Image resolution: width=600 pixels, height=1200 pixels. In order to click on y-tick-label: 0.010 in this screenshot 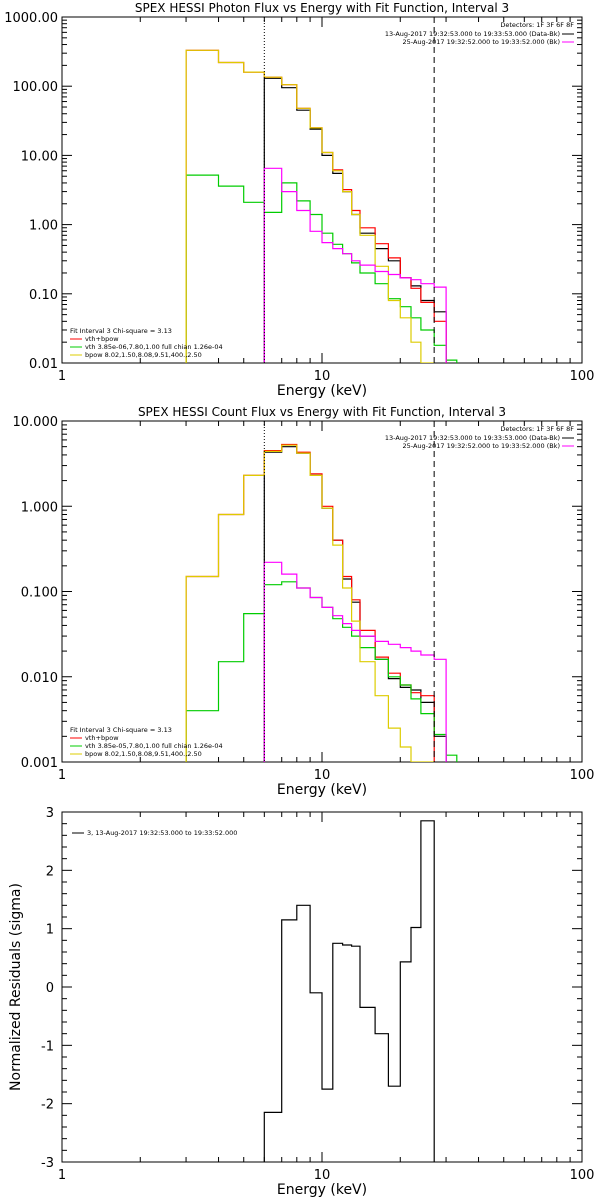, I will do `click(39, 678)`.